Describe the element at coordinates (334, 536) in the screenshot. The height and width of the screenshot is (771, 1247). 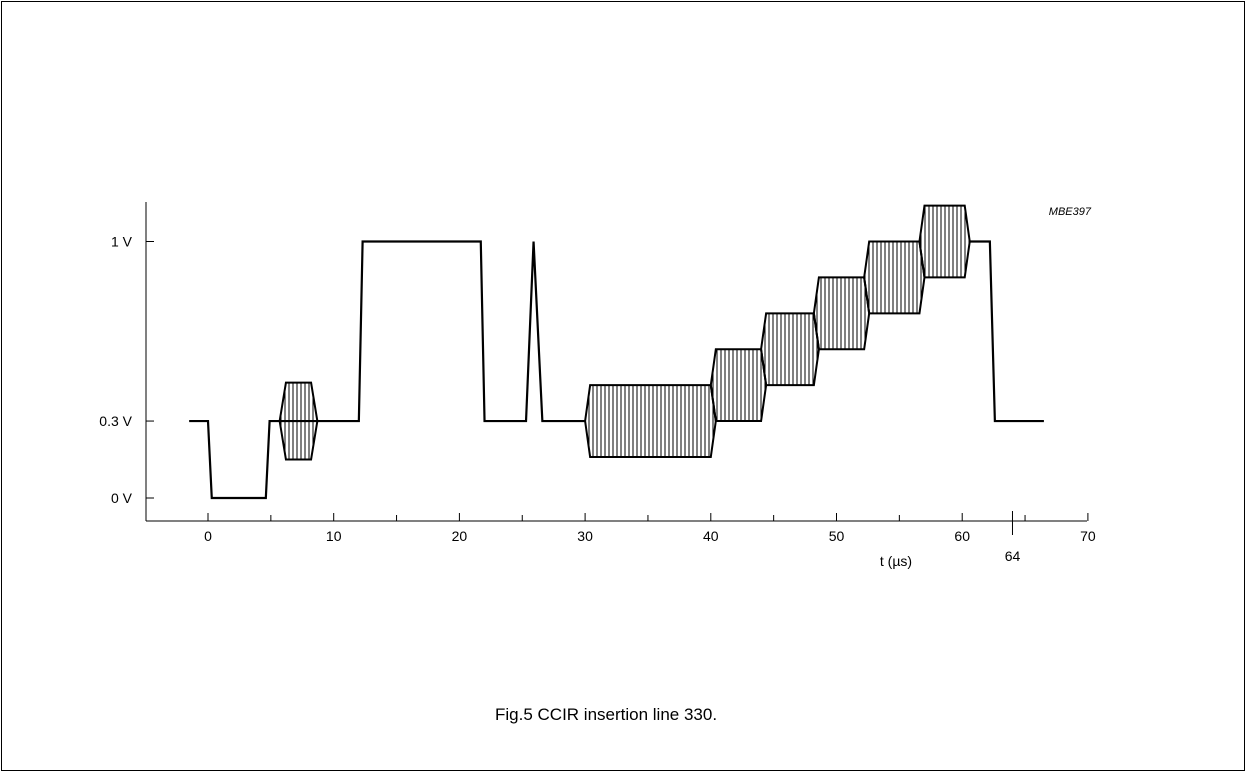
I see `x-tick-label: 10` at that location.